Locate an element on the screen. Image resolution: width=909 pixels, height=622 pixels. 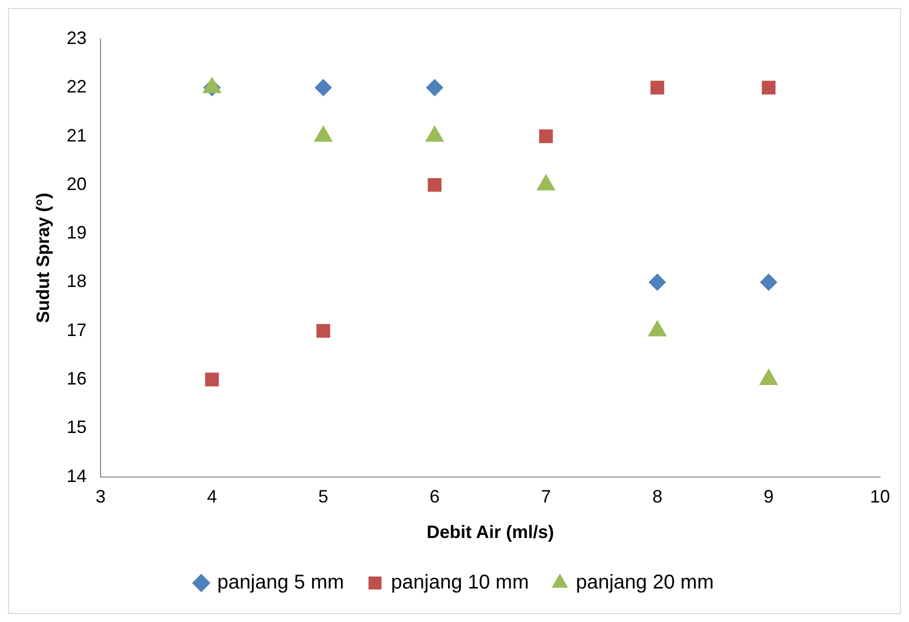
x-tick-label: 7 is located at coordinates (545, 496).